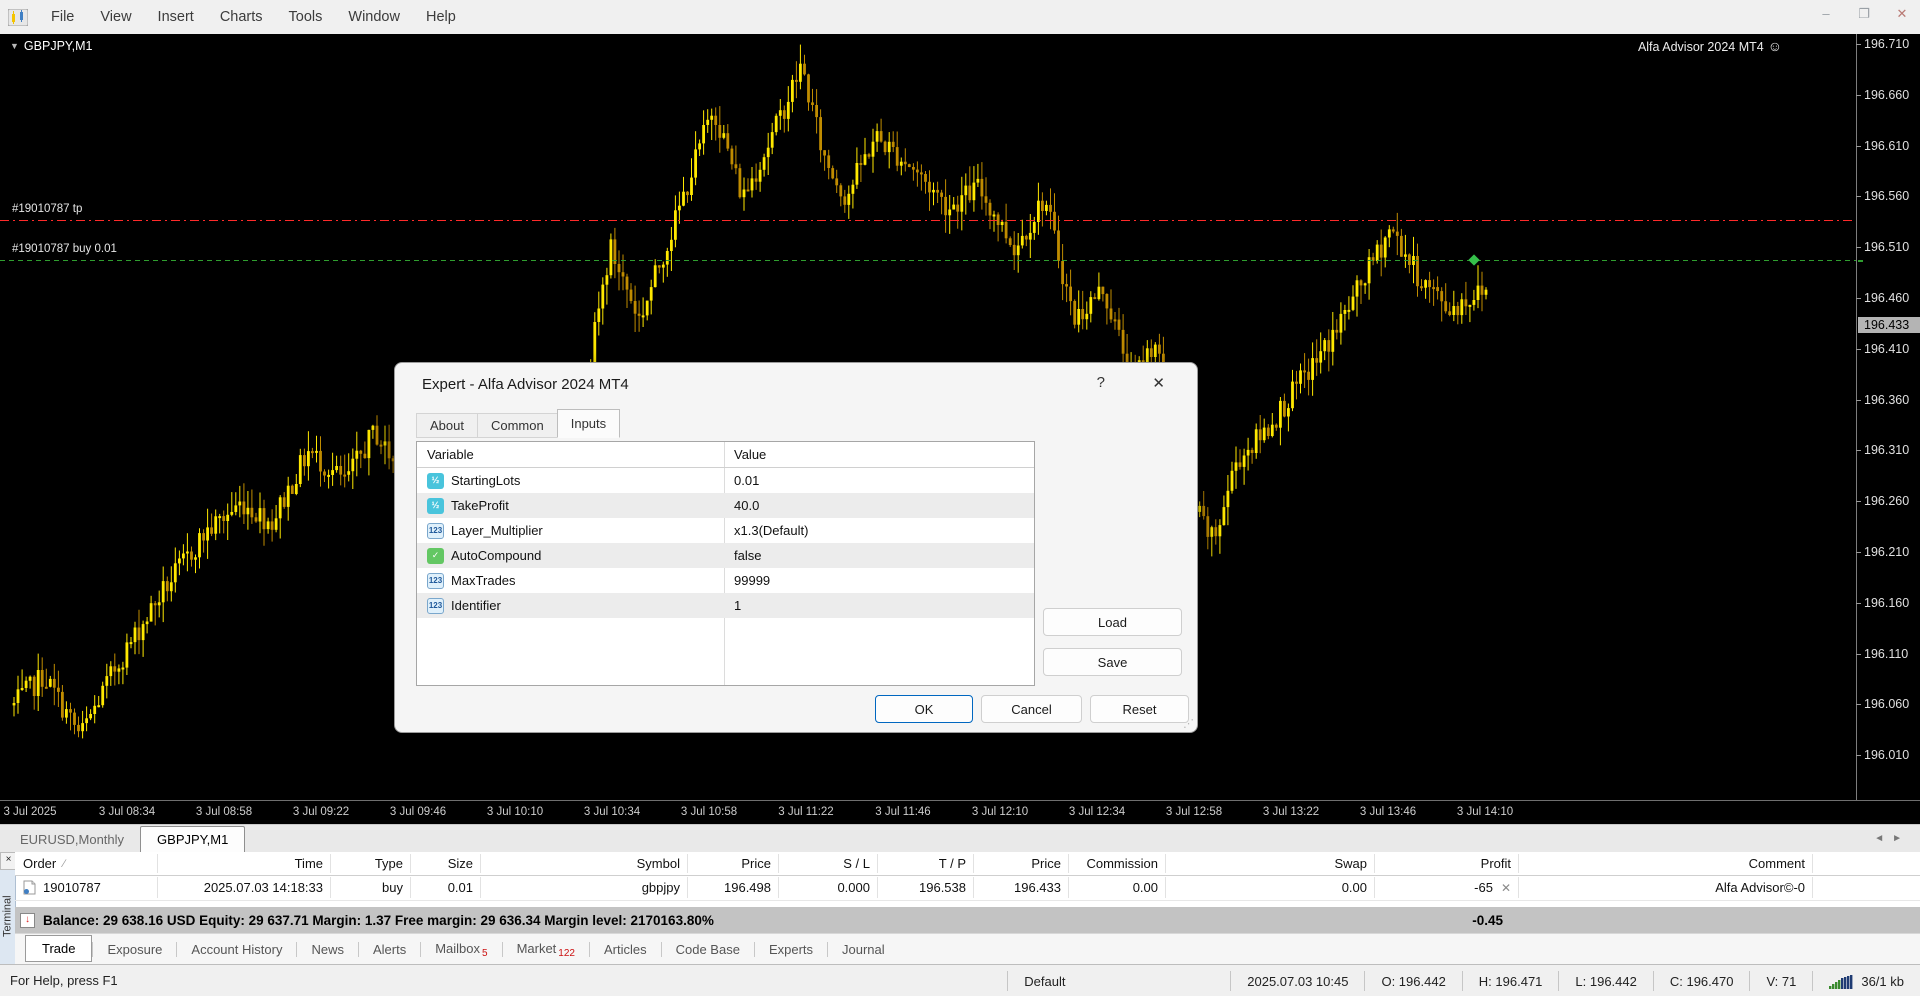 This screenshot has height=996, width=1920. I want to click on price-tick-label: 196.710, so click(1888, 44).